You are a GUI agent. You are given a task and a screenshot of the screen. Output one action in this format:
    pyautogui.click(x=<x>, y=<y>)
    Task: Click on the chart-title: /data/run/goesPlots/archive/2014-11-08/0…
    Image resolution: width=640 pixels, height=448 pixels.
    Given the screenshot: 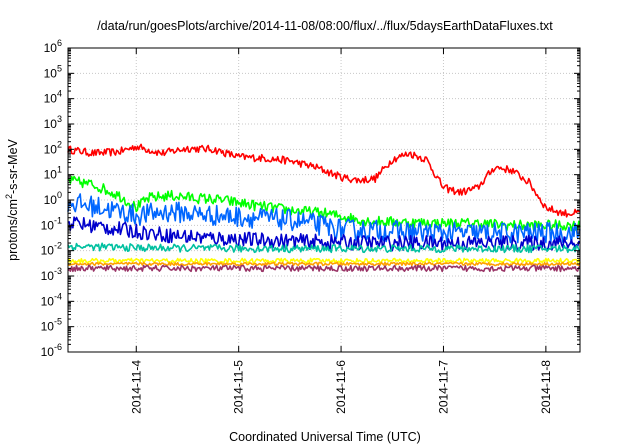 What is the action you would take?
    pyautogui.click(x=325, y=26)
    